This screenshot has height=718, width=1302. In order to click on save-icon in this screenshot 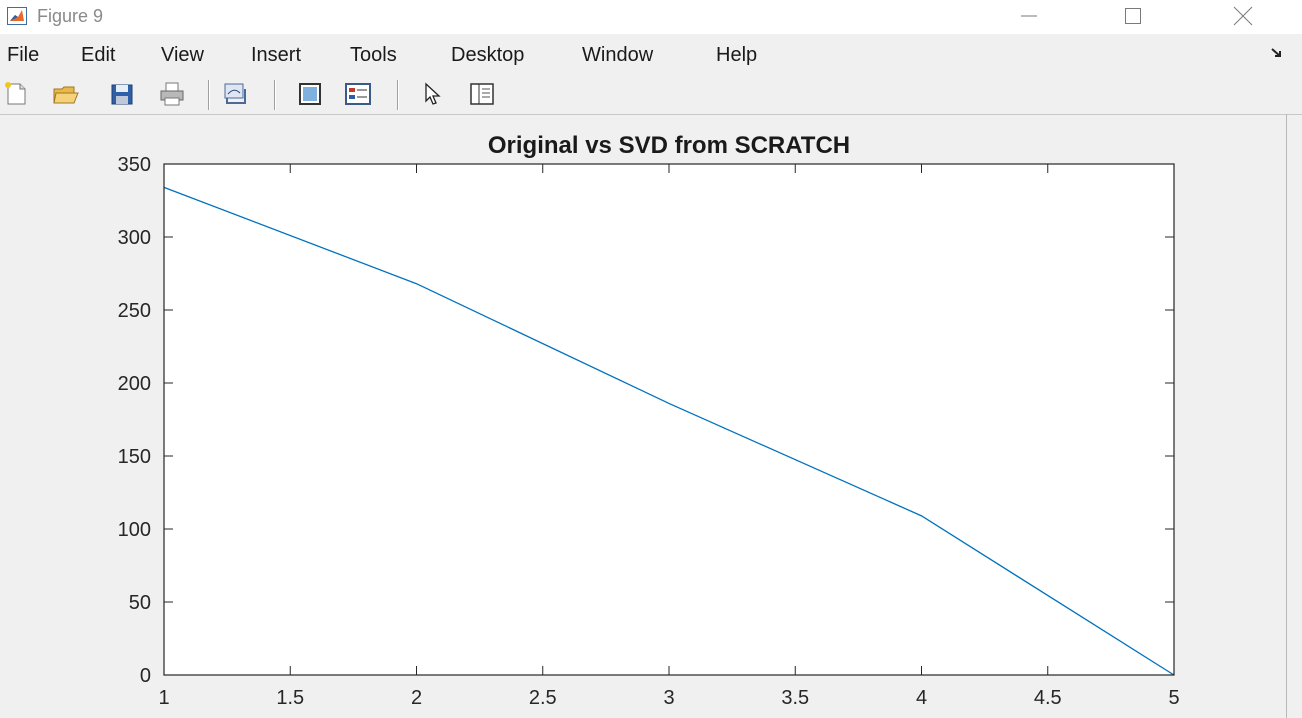, I will do `click(122, 94)`.